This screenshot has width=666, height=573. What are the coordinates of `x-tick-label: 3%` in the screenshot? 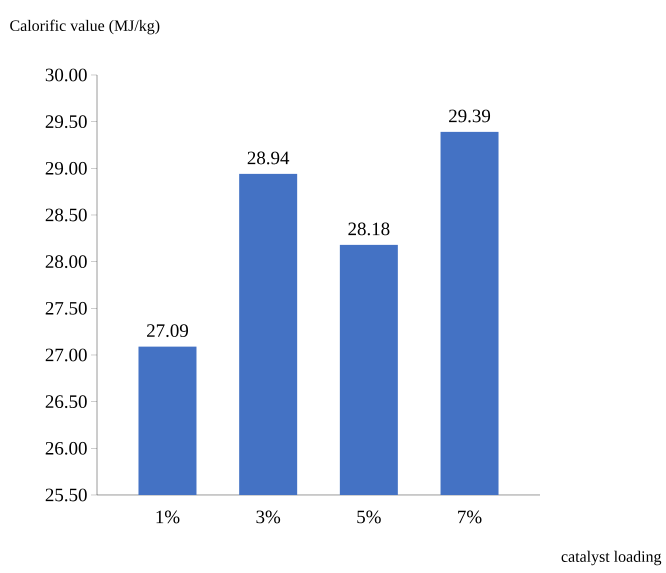 It's located at (268, 517).